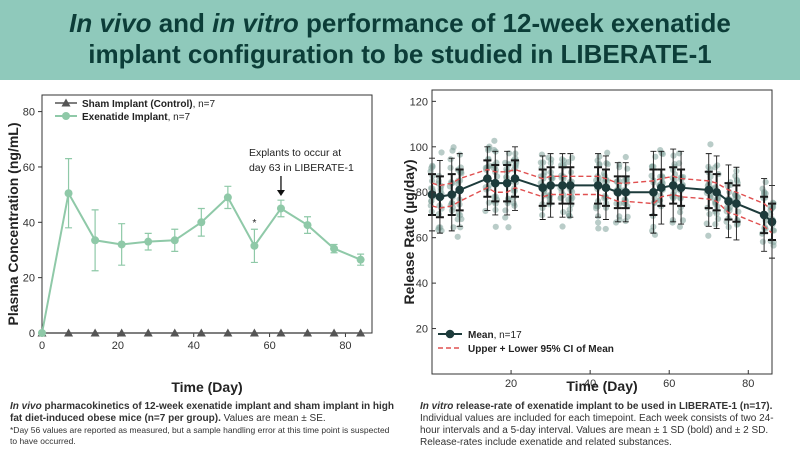 This screenshot has height=450, width=800. I want to click on y-tick-label: 120, so click(419, 102).